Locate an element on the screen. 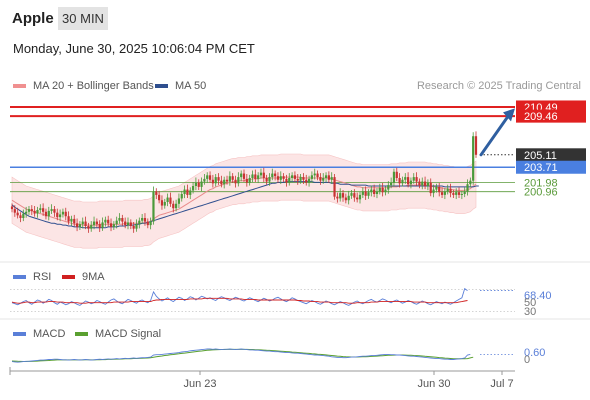 The image size is (590, 400). rsi-level-label: 68.40 is located at coordinates (538, 296).